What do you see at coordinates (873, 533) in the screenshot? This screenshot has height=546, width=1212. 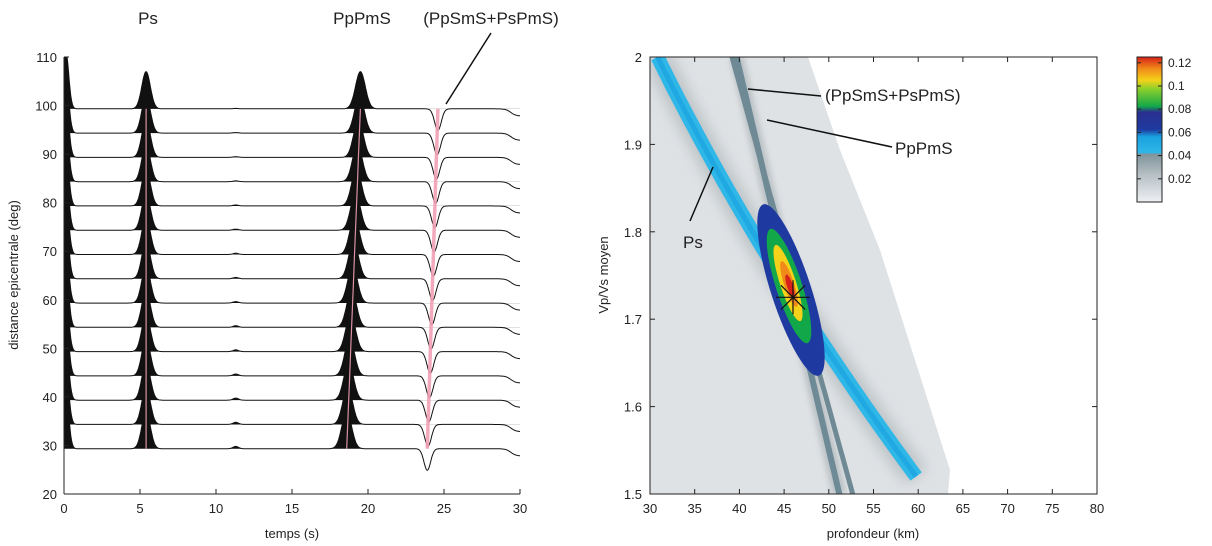 I see `right-x-axis-label: profondeur (km)` at bounding box center [873, 533].